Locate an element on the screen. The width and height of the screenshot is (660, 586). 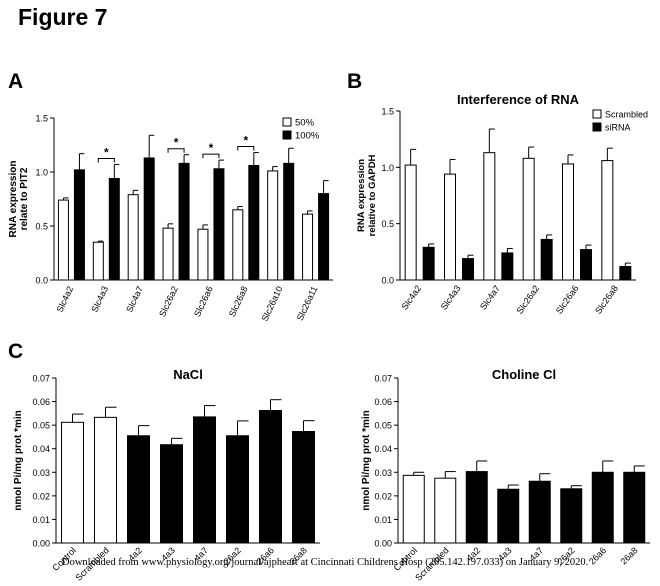
y-axis-label: RNA expressionrelate to PIT2 is located at coordinates (19, 199).